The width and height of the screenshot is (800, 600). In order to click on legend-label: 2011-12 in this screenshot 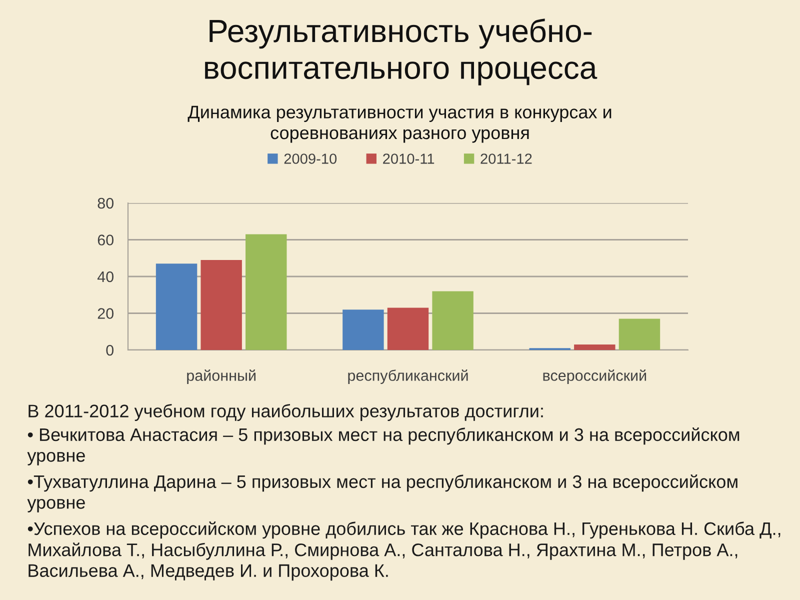, I will do `click(506, 159)`.